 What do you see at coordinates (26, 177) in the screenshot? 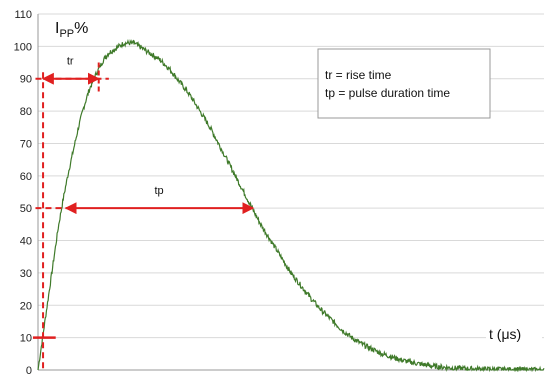
I see `y-tick-60: 60` at bounding box center [26, 177].